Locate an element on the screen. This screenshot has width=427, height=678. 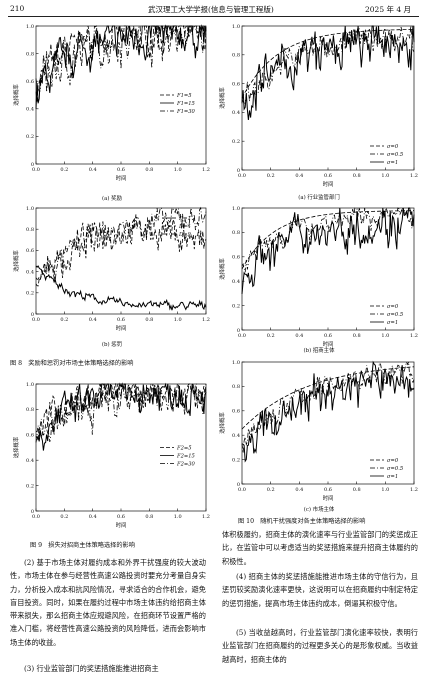
fig8a-x-tick-label: 0.2 is located at coordinates (64, 170).